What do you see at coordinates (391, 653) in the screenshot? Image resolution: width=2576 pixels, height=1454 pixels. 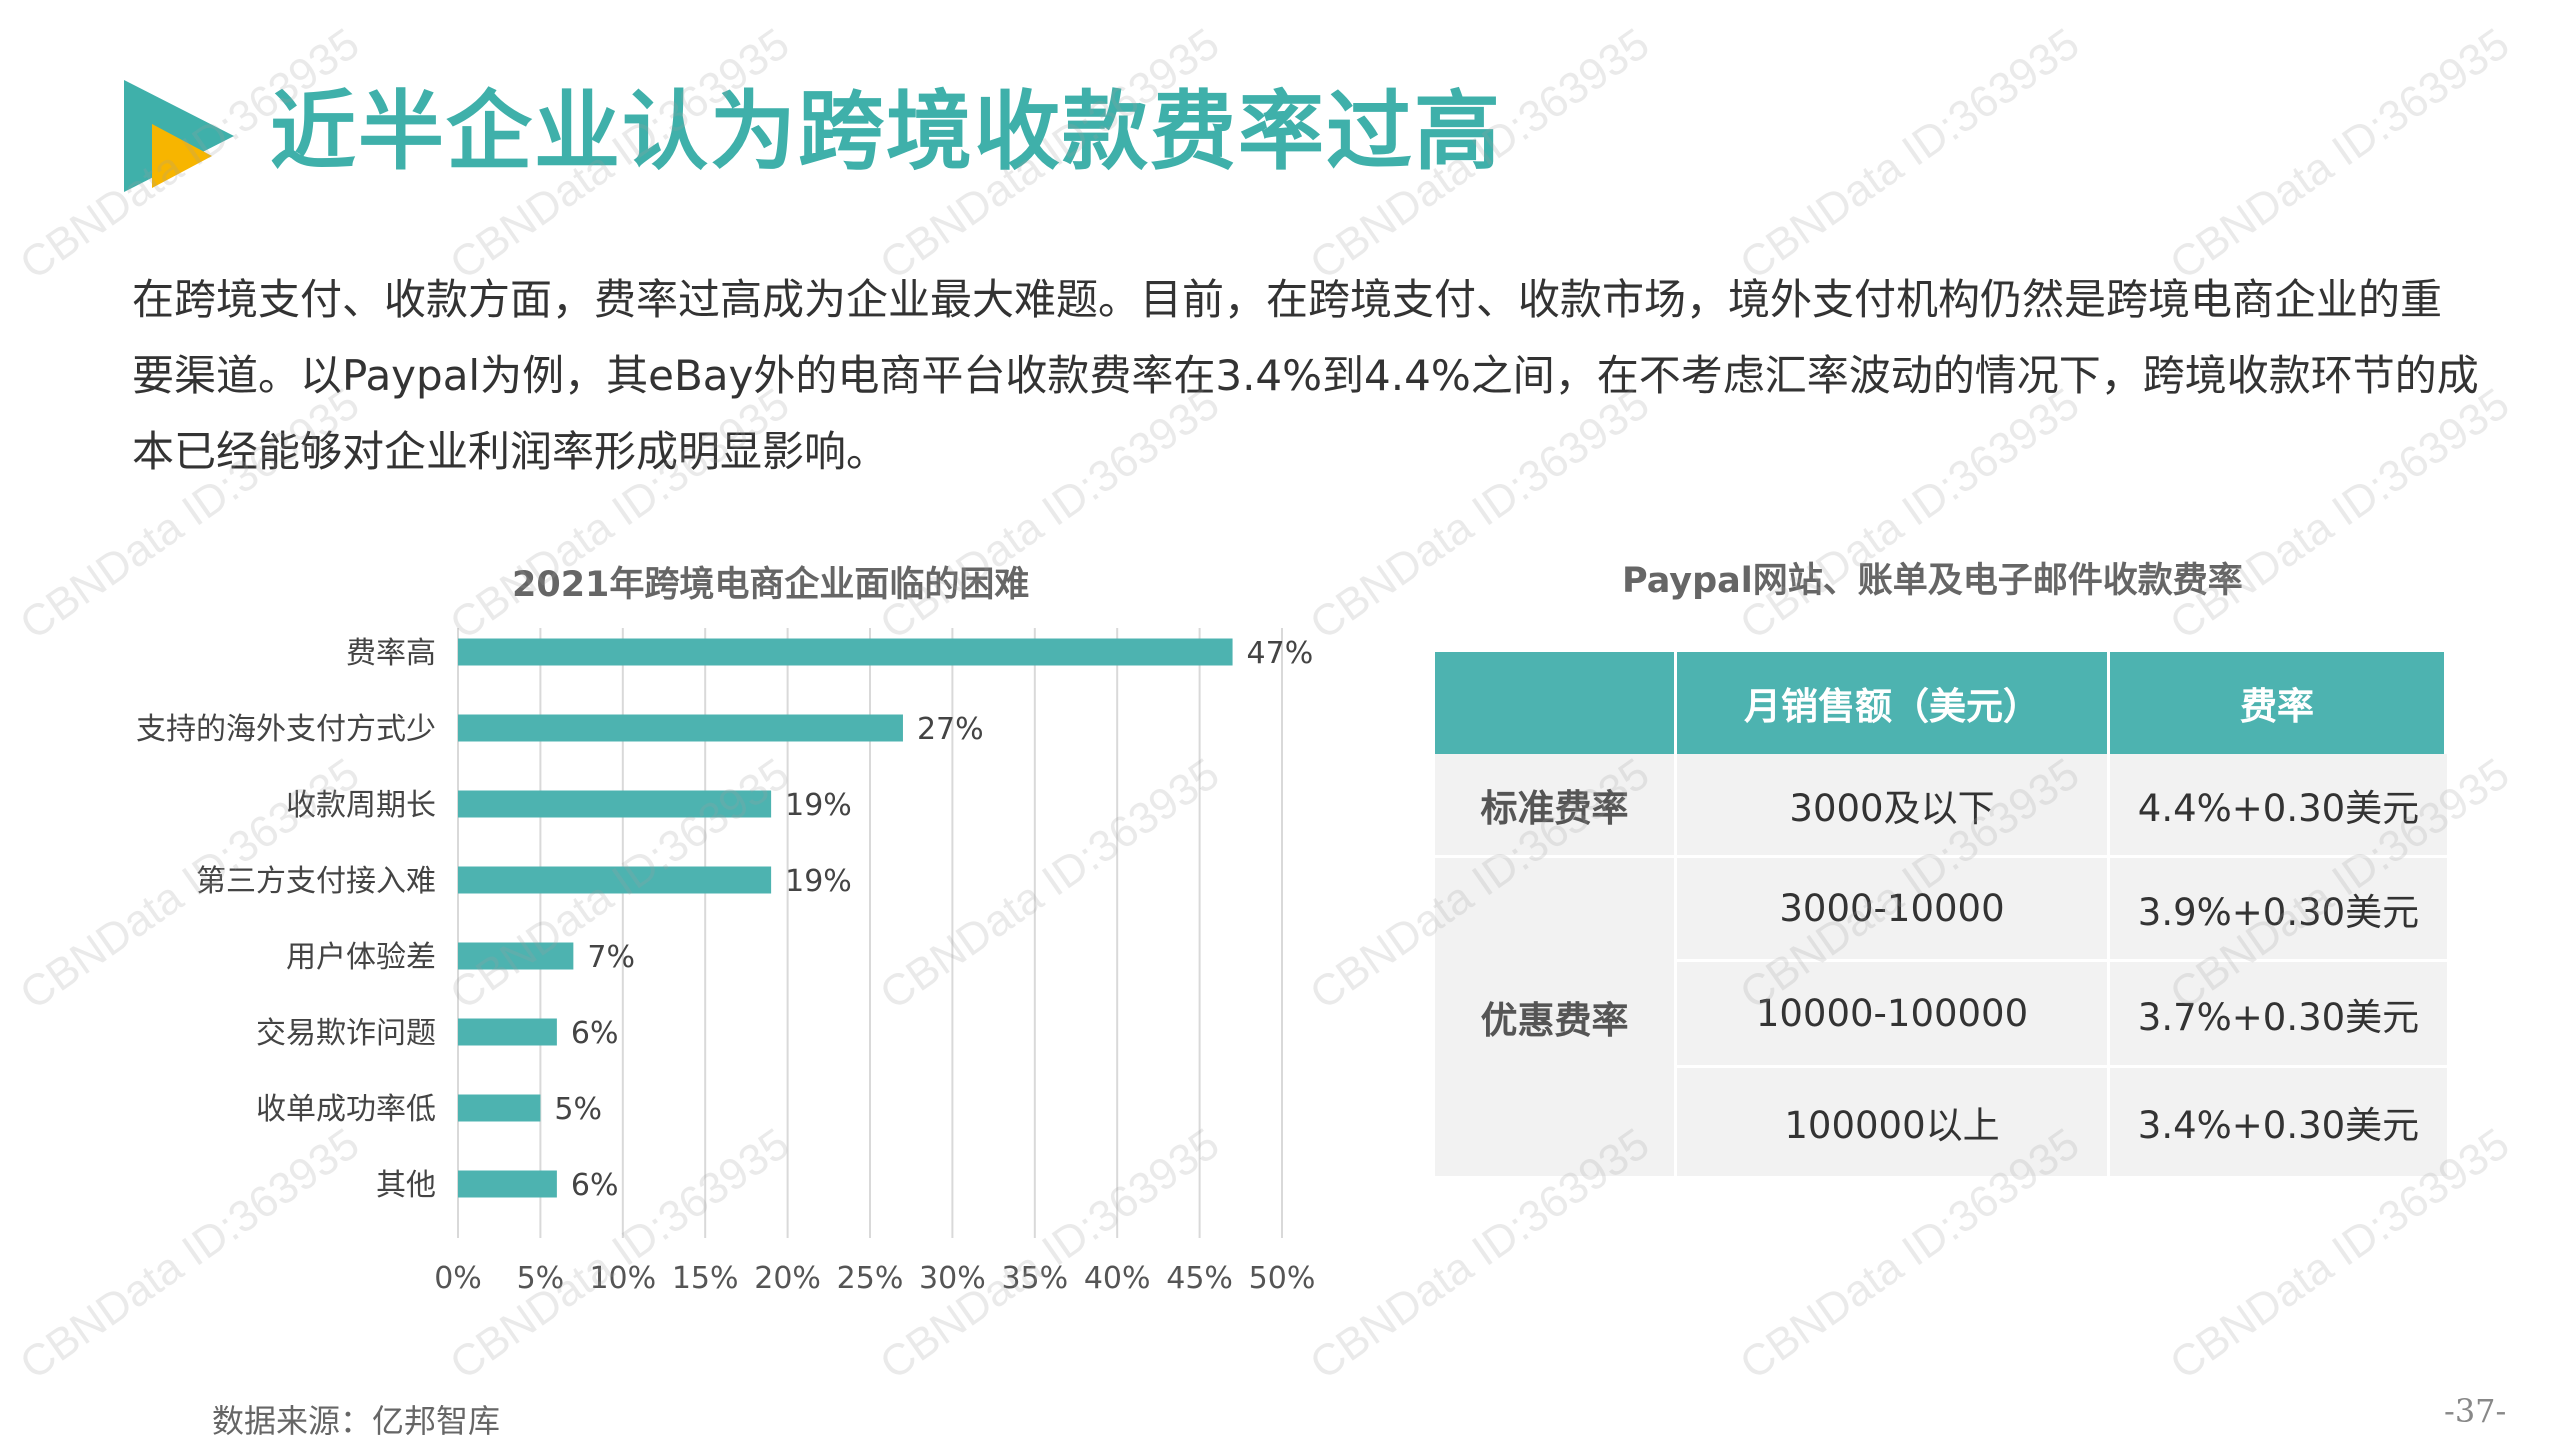 I see `category-label: 费率高` at bounding box center [391, 653].